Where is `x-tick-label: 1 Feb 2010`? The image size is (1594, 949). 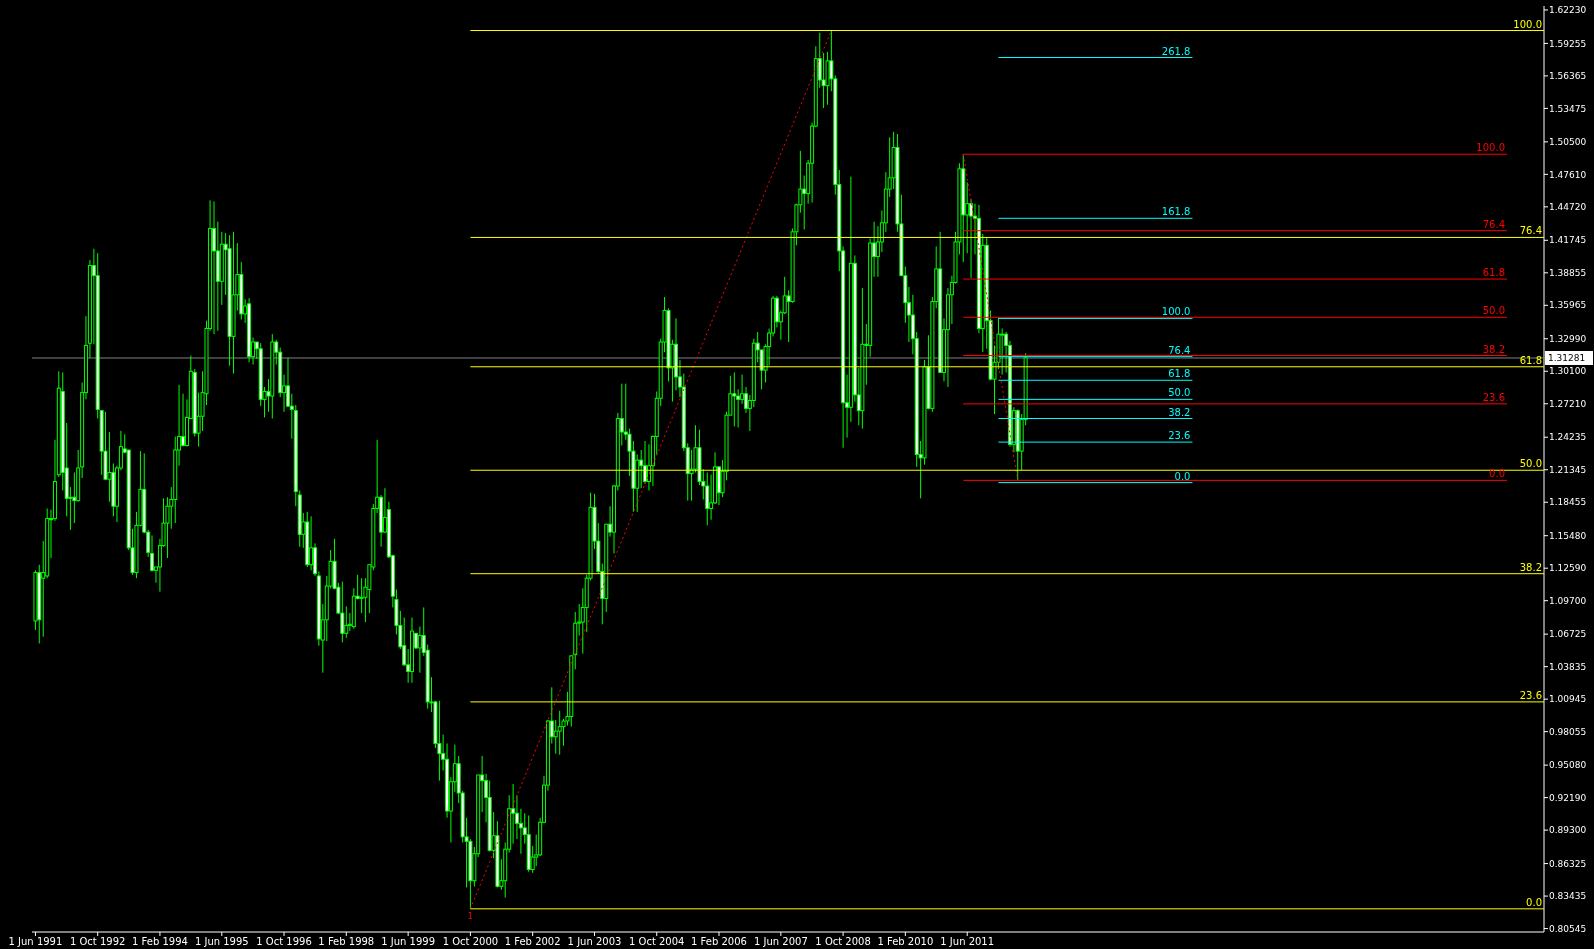 x-tick-label: 1 Feb 2010 is located at coordinates (905, 941).